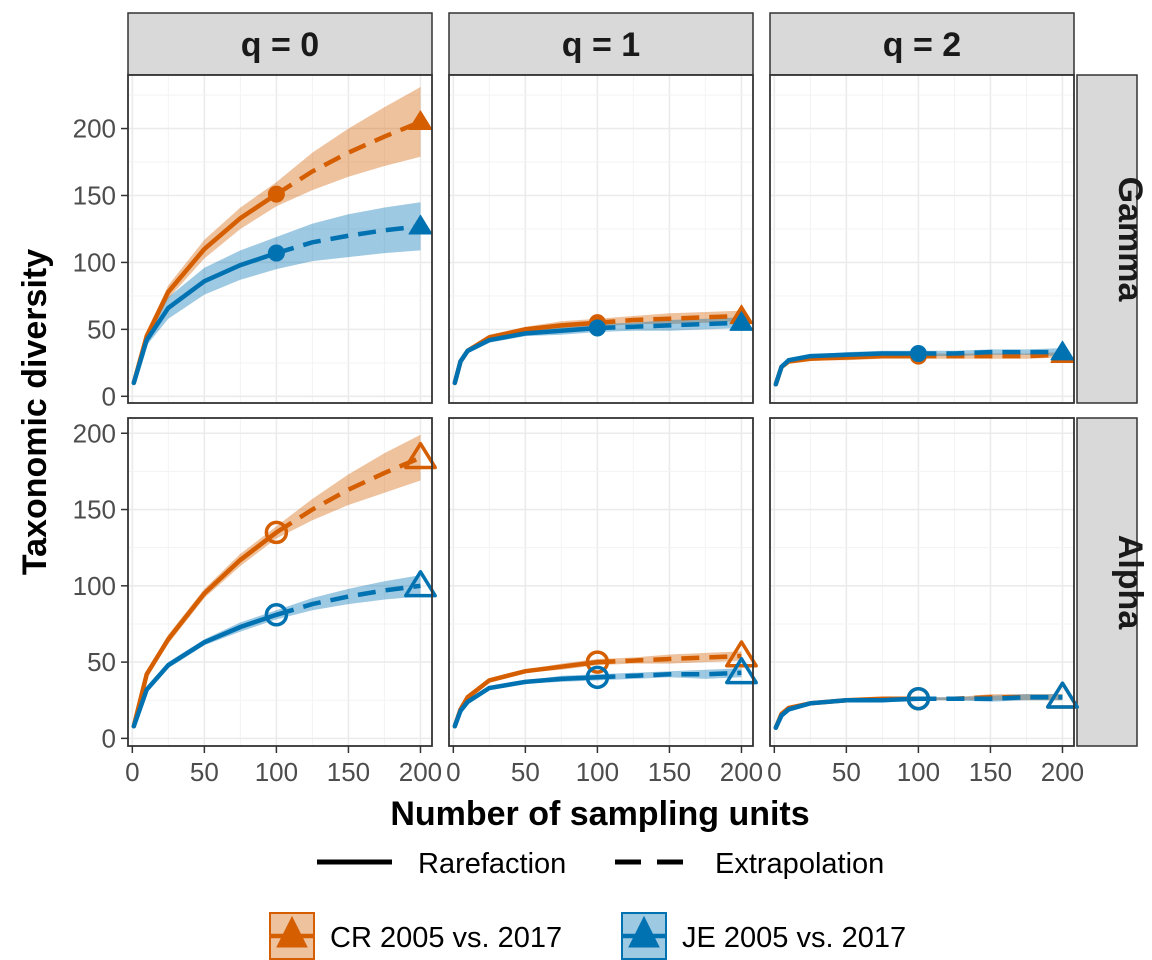 Image resolution: width=1152 pixels, height=960 pixels. I want to click on column-strip-label: q = 1, so click(601, 45).